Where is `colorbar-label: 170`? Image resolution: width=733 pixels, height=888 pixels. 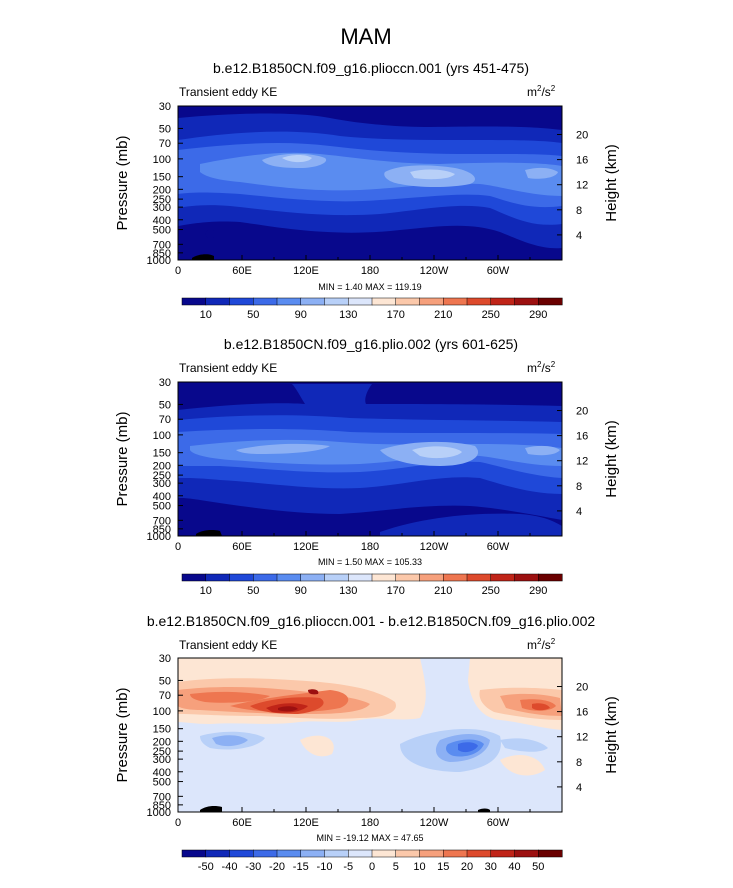
colorbar-label: 170 is located at coordinates (396, 315).